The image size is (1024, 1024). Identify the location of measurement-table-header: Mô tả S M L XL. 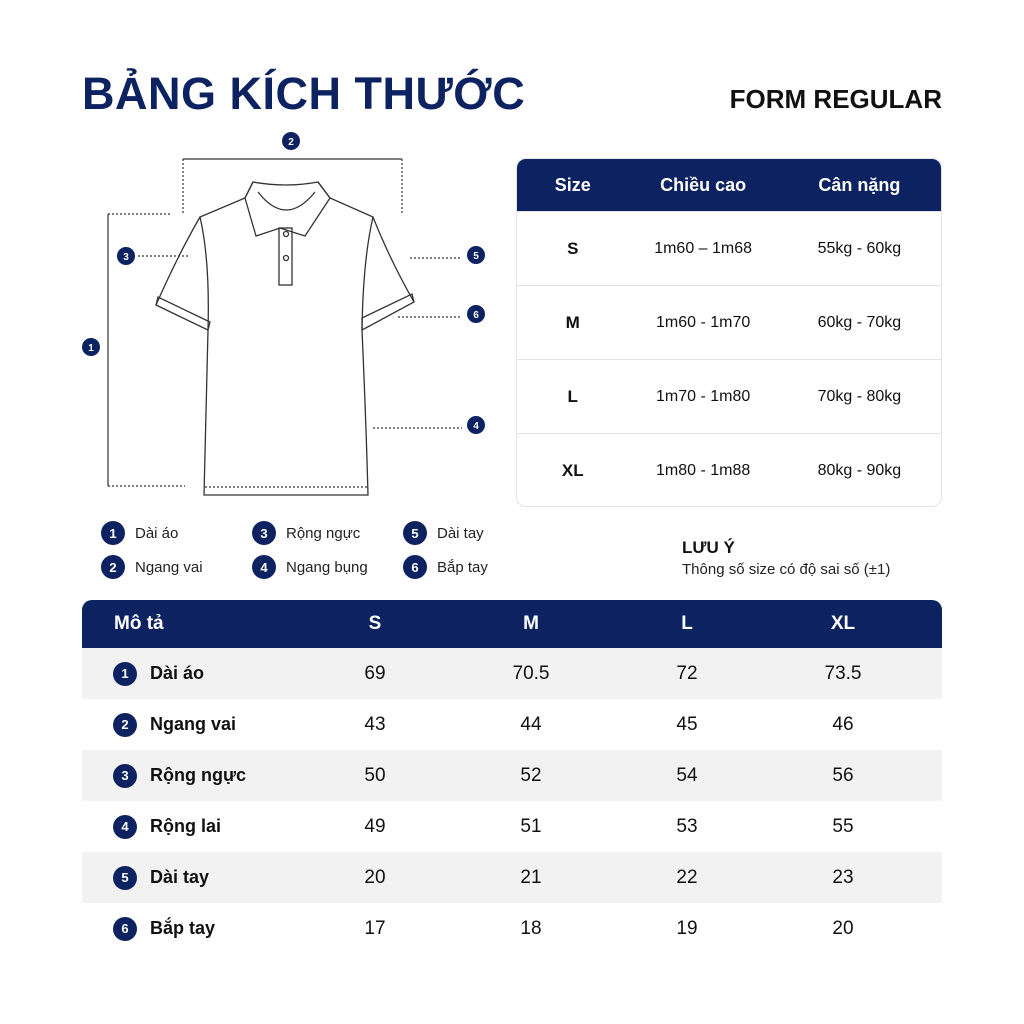
(512, 624).